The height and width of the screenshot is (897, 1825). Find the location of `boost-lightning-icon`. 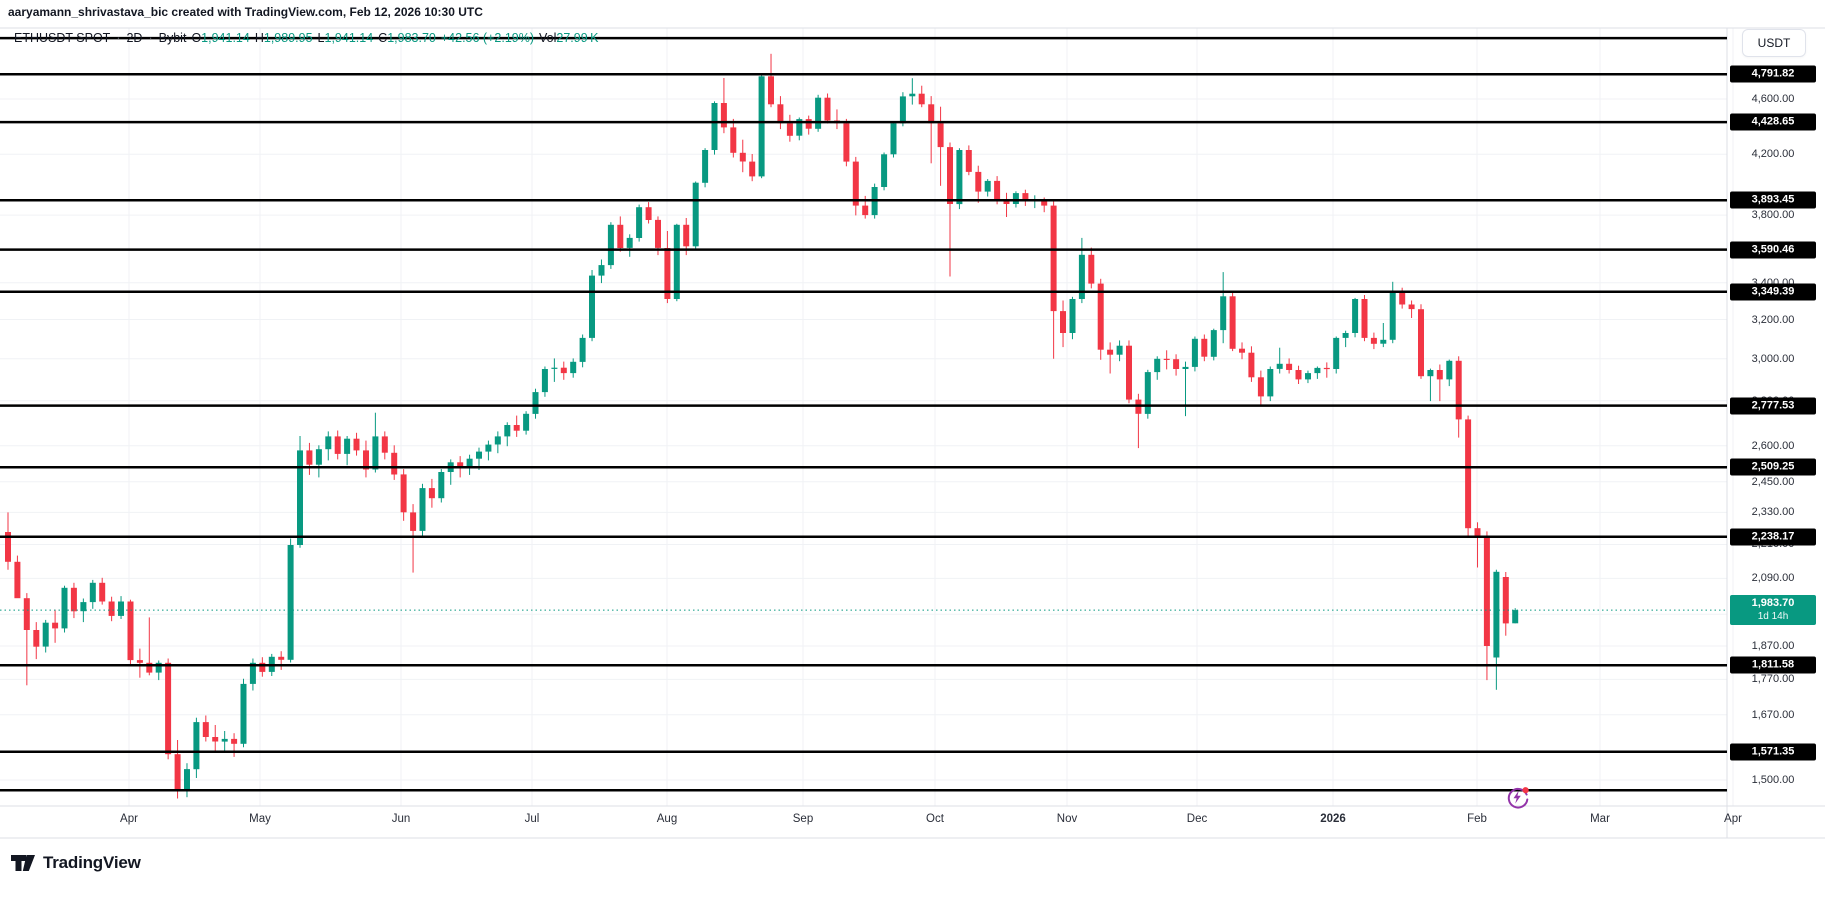

boost-lightning-icon is located at coordinates (1517, 797).